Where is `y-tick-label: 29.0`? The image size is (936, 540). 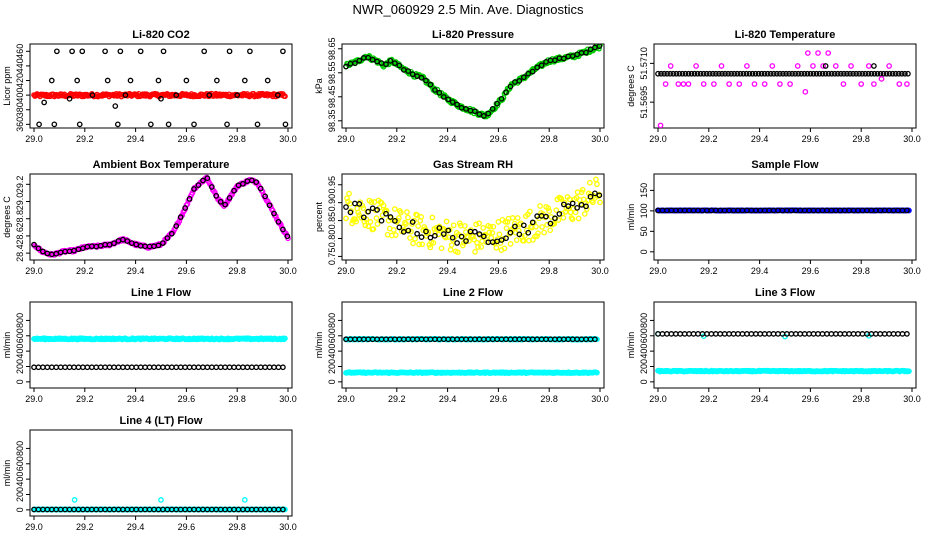 y-tick-label: 29.0 is located at coordinates (20, 202).